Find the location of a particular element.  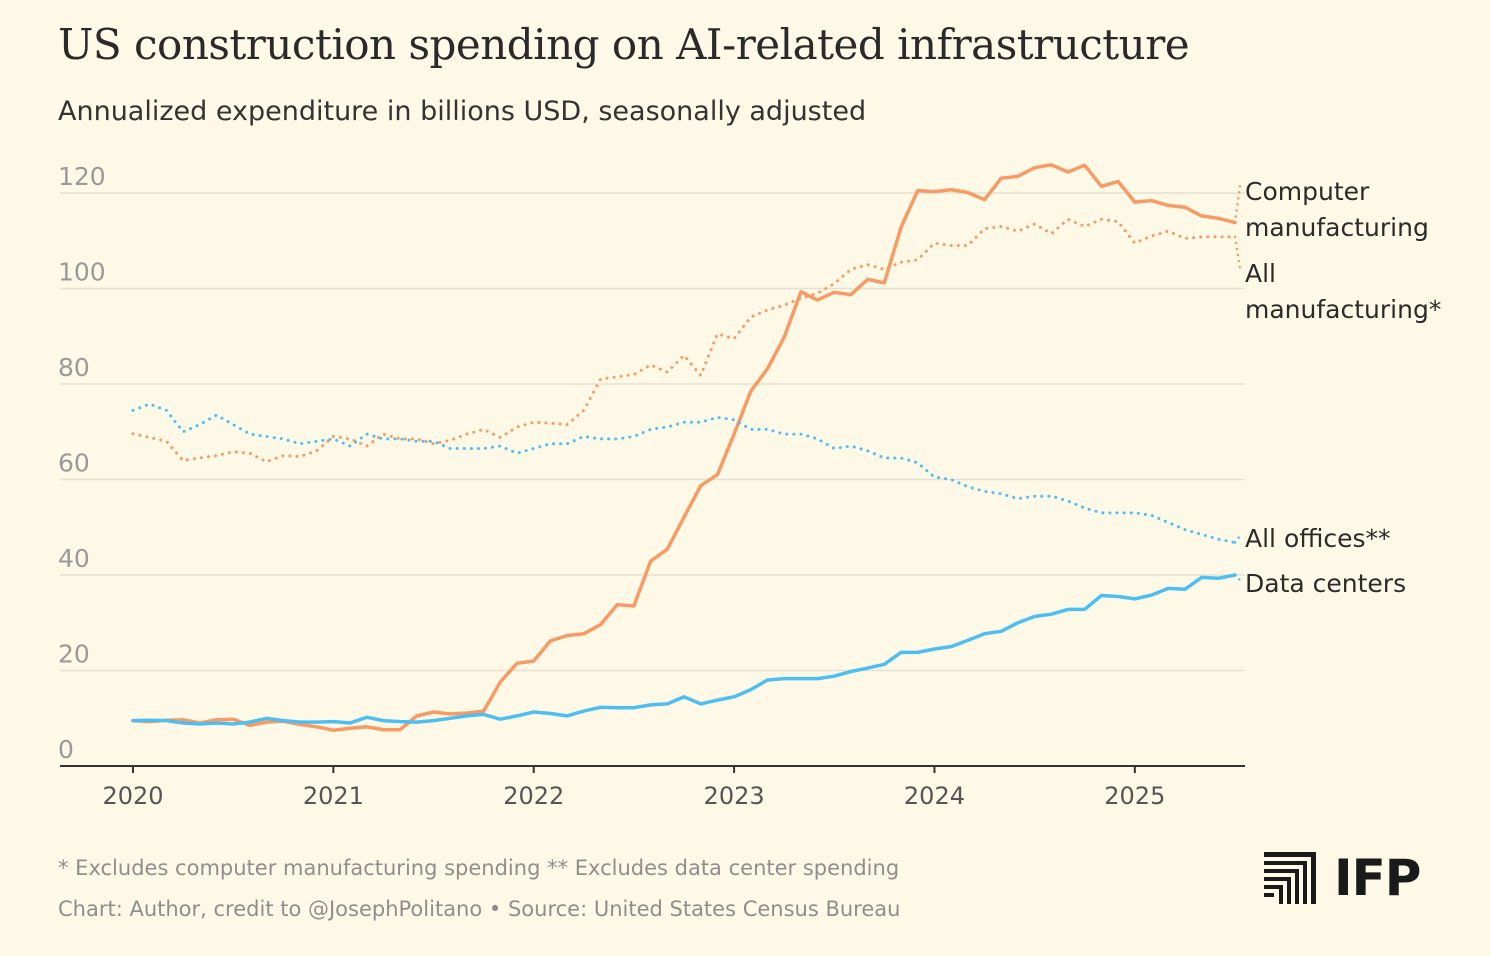

x-tick-label: 2023 is located at coordinates (734, 796).